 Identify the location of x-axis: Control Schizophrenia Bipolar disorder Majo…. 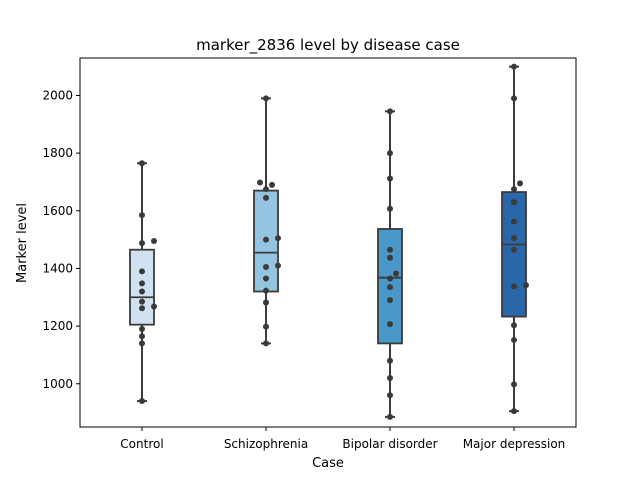
(342, 439).